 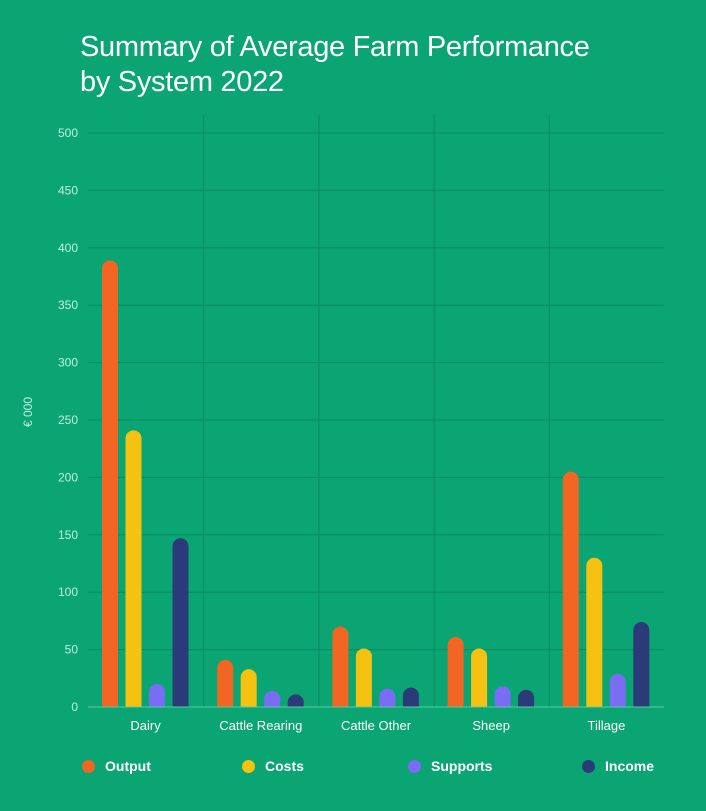 What do you see at coordinates (248, 688) in the screenshot?
I see `bar-costs-cattle-rearing` at bounding box center [248, 688].